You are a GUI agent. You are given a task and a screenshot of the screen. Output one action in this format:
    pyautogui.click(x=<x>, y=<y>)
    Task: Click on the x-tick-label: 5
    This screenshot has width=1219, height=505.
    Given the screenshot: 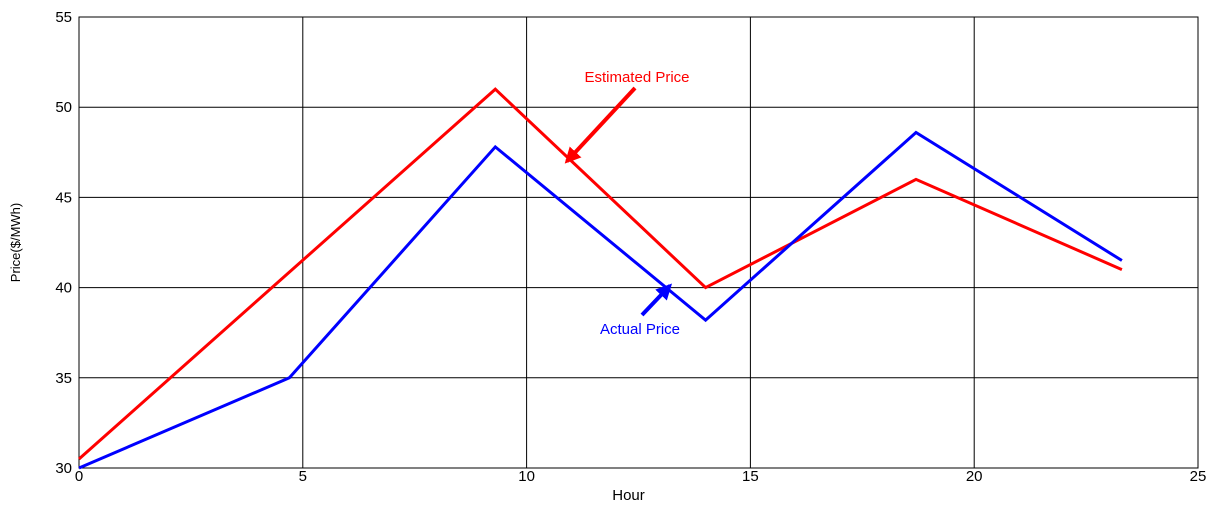 What is the action you would take?
    pyautogui.click(x=303, y=476)
    